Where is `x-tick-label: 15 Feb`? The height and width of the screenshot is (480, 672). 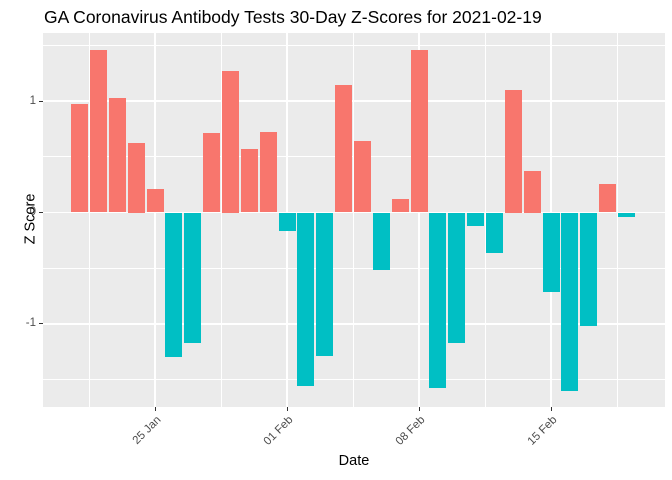
x-tick-label: 15 Feb is located at coordinates (542, 430).